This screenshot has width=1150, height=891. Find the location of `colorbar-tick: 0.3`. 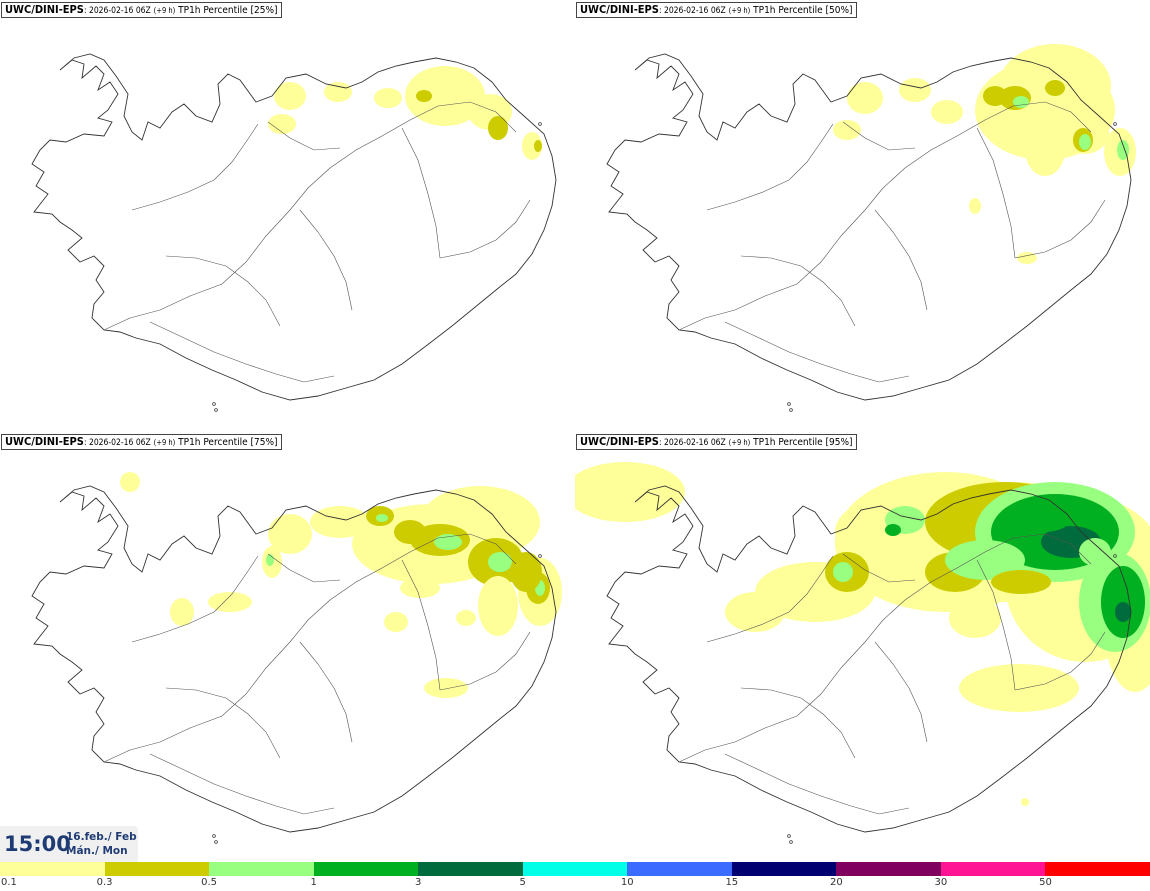

colorbar-tick: 0.3 is located at coordinates (104, 882).